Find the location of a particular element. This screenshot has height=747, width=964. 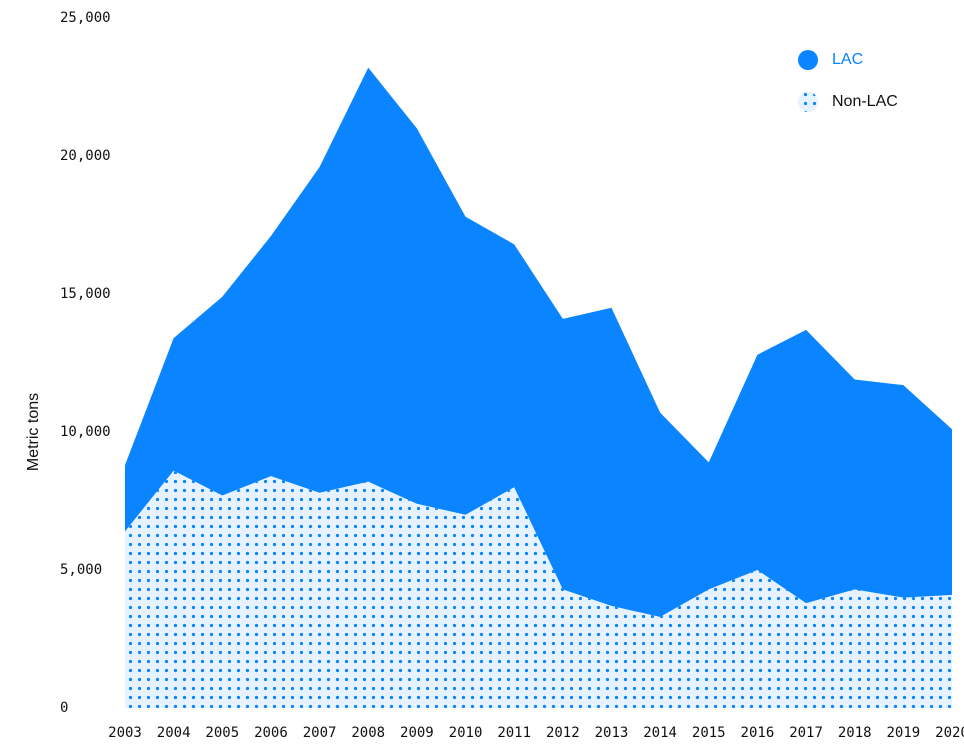

x-tick-label: 2017 is located at coordinates (806, 733).